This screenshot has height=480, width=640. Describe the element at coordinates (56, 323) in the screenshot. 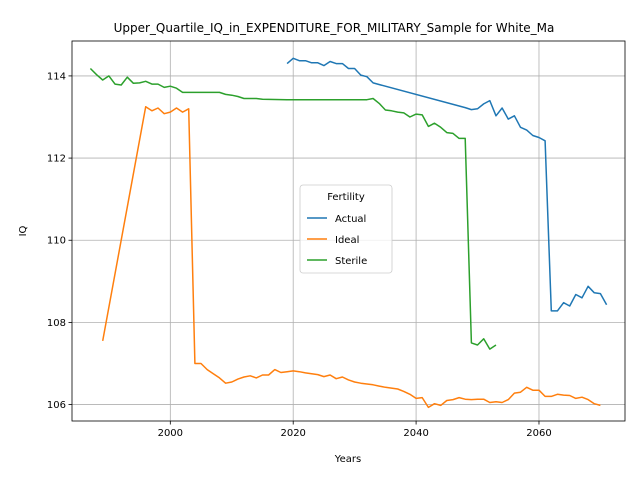

I see `y-tick-label: 108` at that location.